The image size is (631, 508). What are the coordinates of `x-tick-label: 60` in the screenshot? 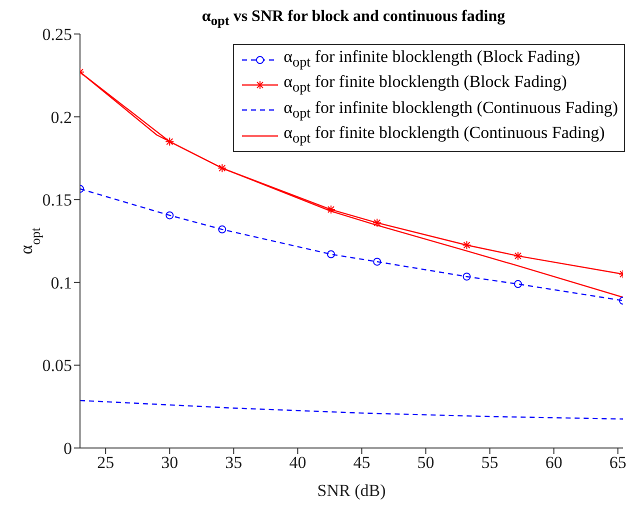 It's located at (553, 462).